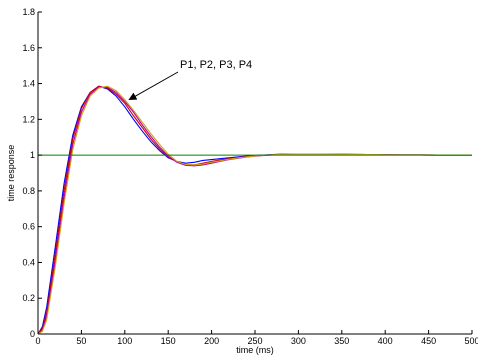 The height and width of the screenshot is (358, 478). What do you see at coordinates (471, 341) in the screenshot?
I see `x-tick-label: 500` at bounding box center [471, 341].